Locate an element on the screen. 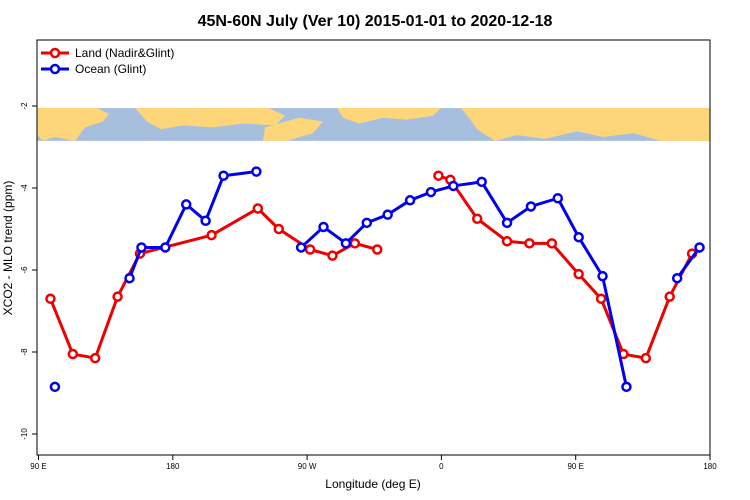 The height and width of the screenshot is (500, 750). x-tick-label-4: 90 E is located at coordinates (575, 466).